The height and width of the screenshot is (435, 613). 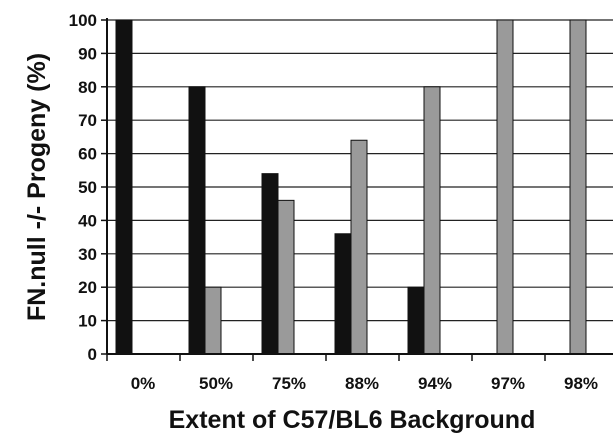 What do you see at coordinates (435, 383) in the screenshot?
I see `x-tick-label: 94%` at bounding box center [435, 383].